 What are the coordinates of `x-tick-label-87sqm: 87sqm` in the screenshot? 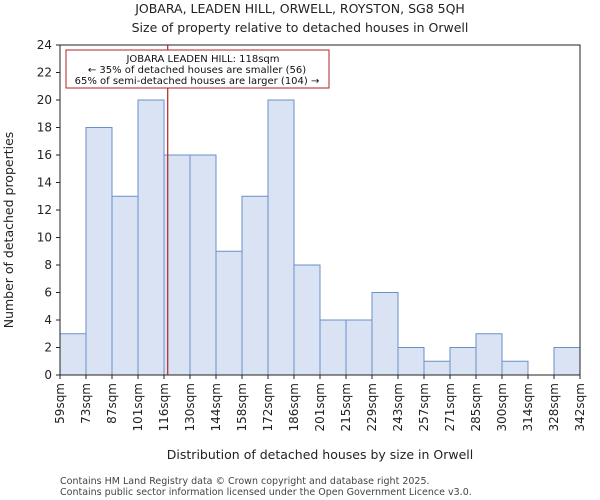 It's located at (112, 403).